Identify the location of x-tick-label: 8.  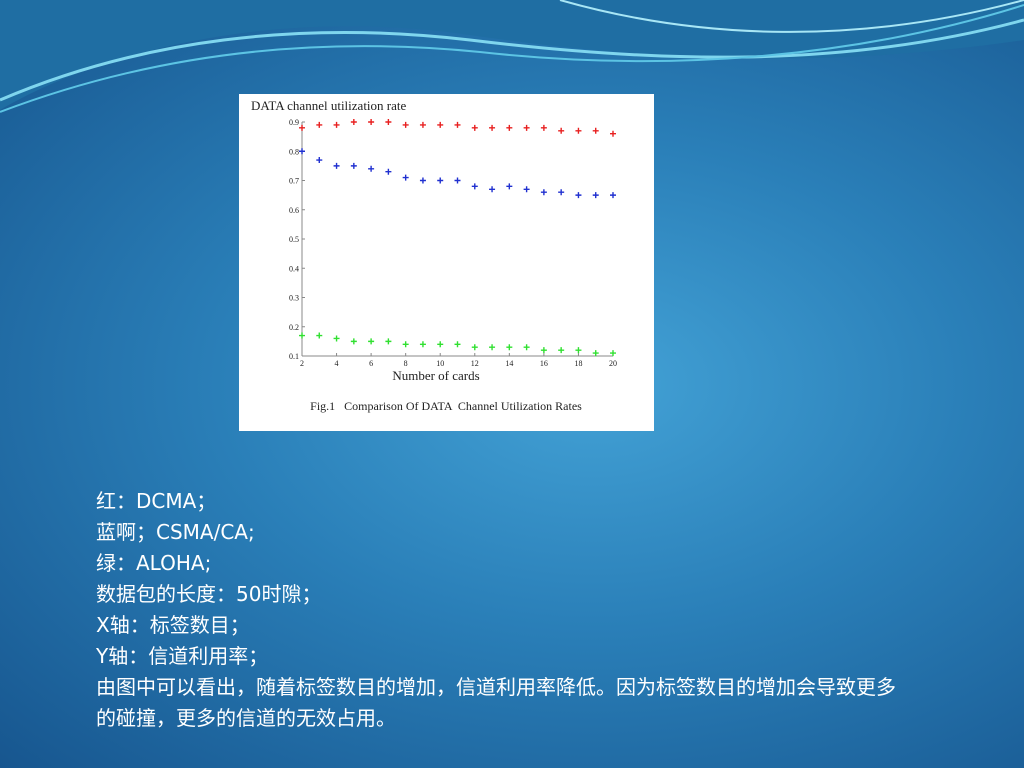
(406, 363).